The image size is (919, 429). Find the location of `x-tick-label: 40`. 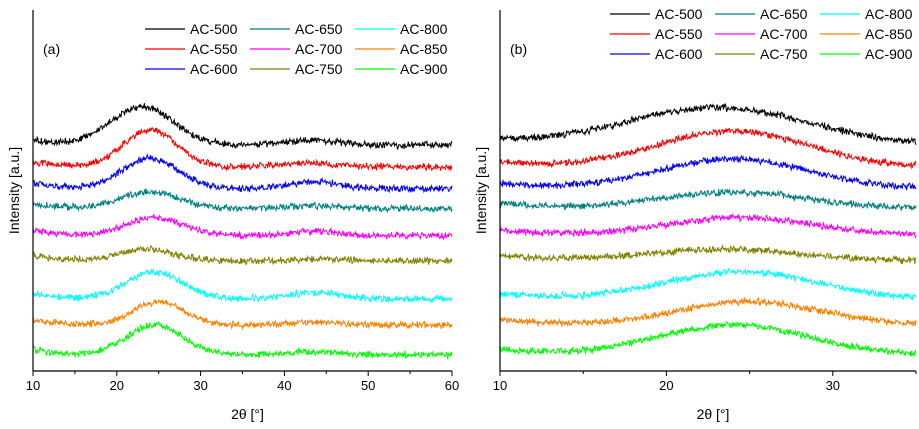

x-tick-label: 40 is located at coordinates (284, 385).